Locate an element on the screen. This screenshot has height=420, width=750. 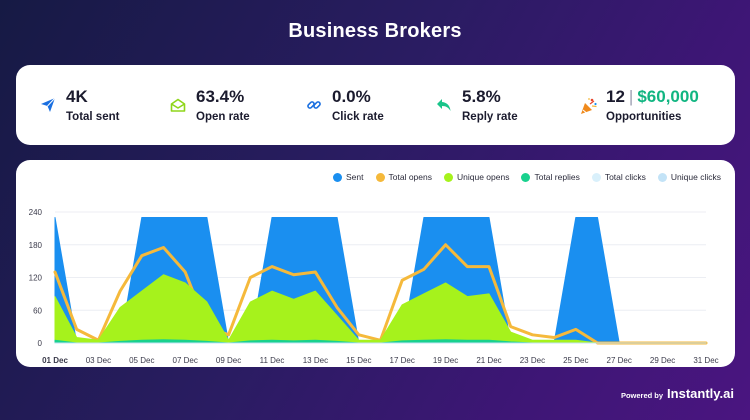
x-tick-label: 25 Dec is located at coordinates (575, 360).